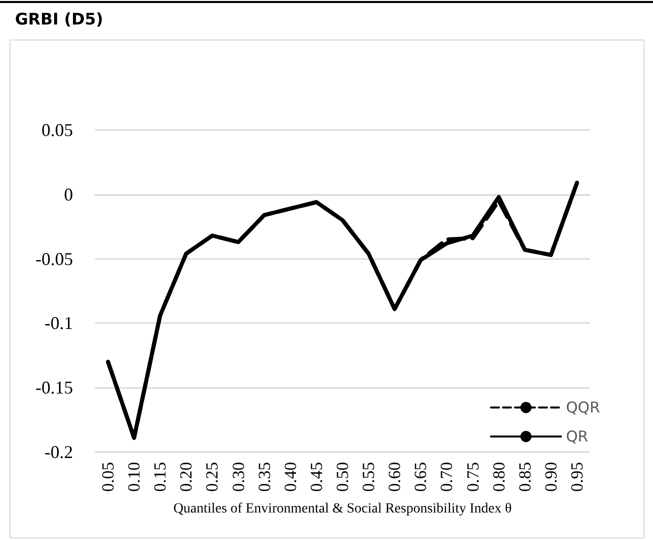  What do you see at coordinates (472, 477) in the screenshot?
I see `x-tick-label: 0.75` at bounding box center [472, 477].